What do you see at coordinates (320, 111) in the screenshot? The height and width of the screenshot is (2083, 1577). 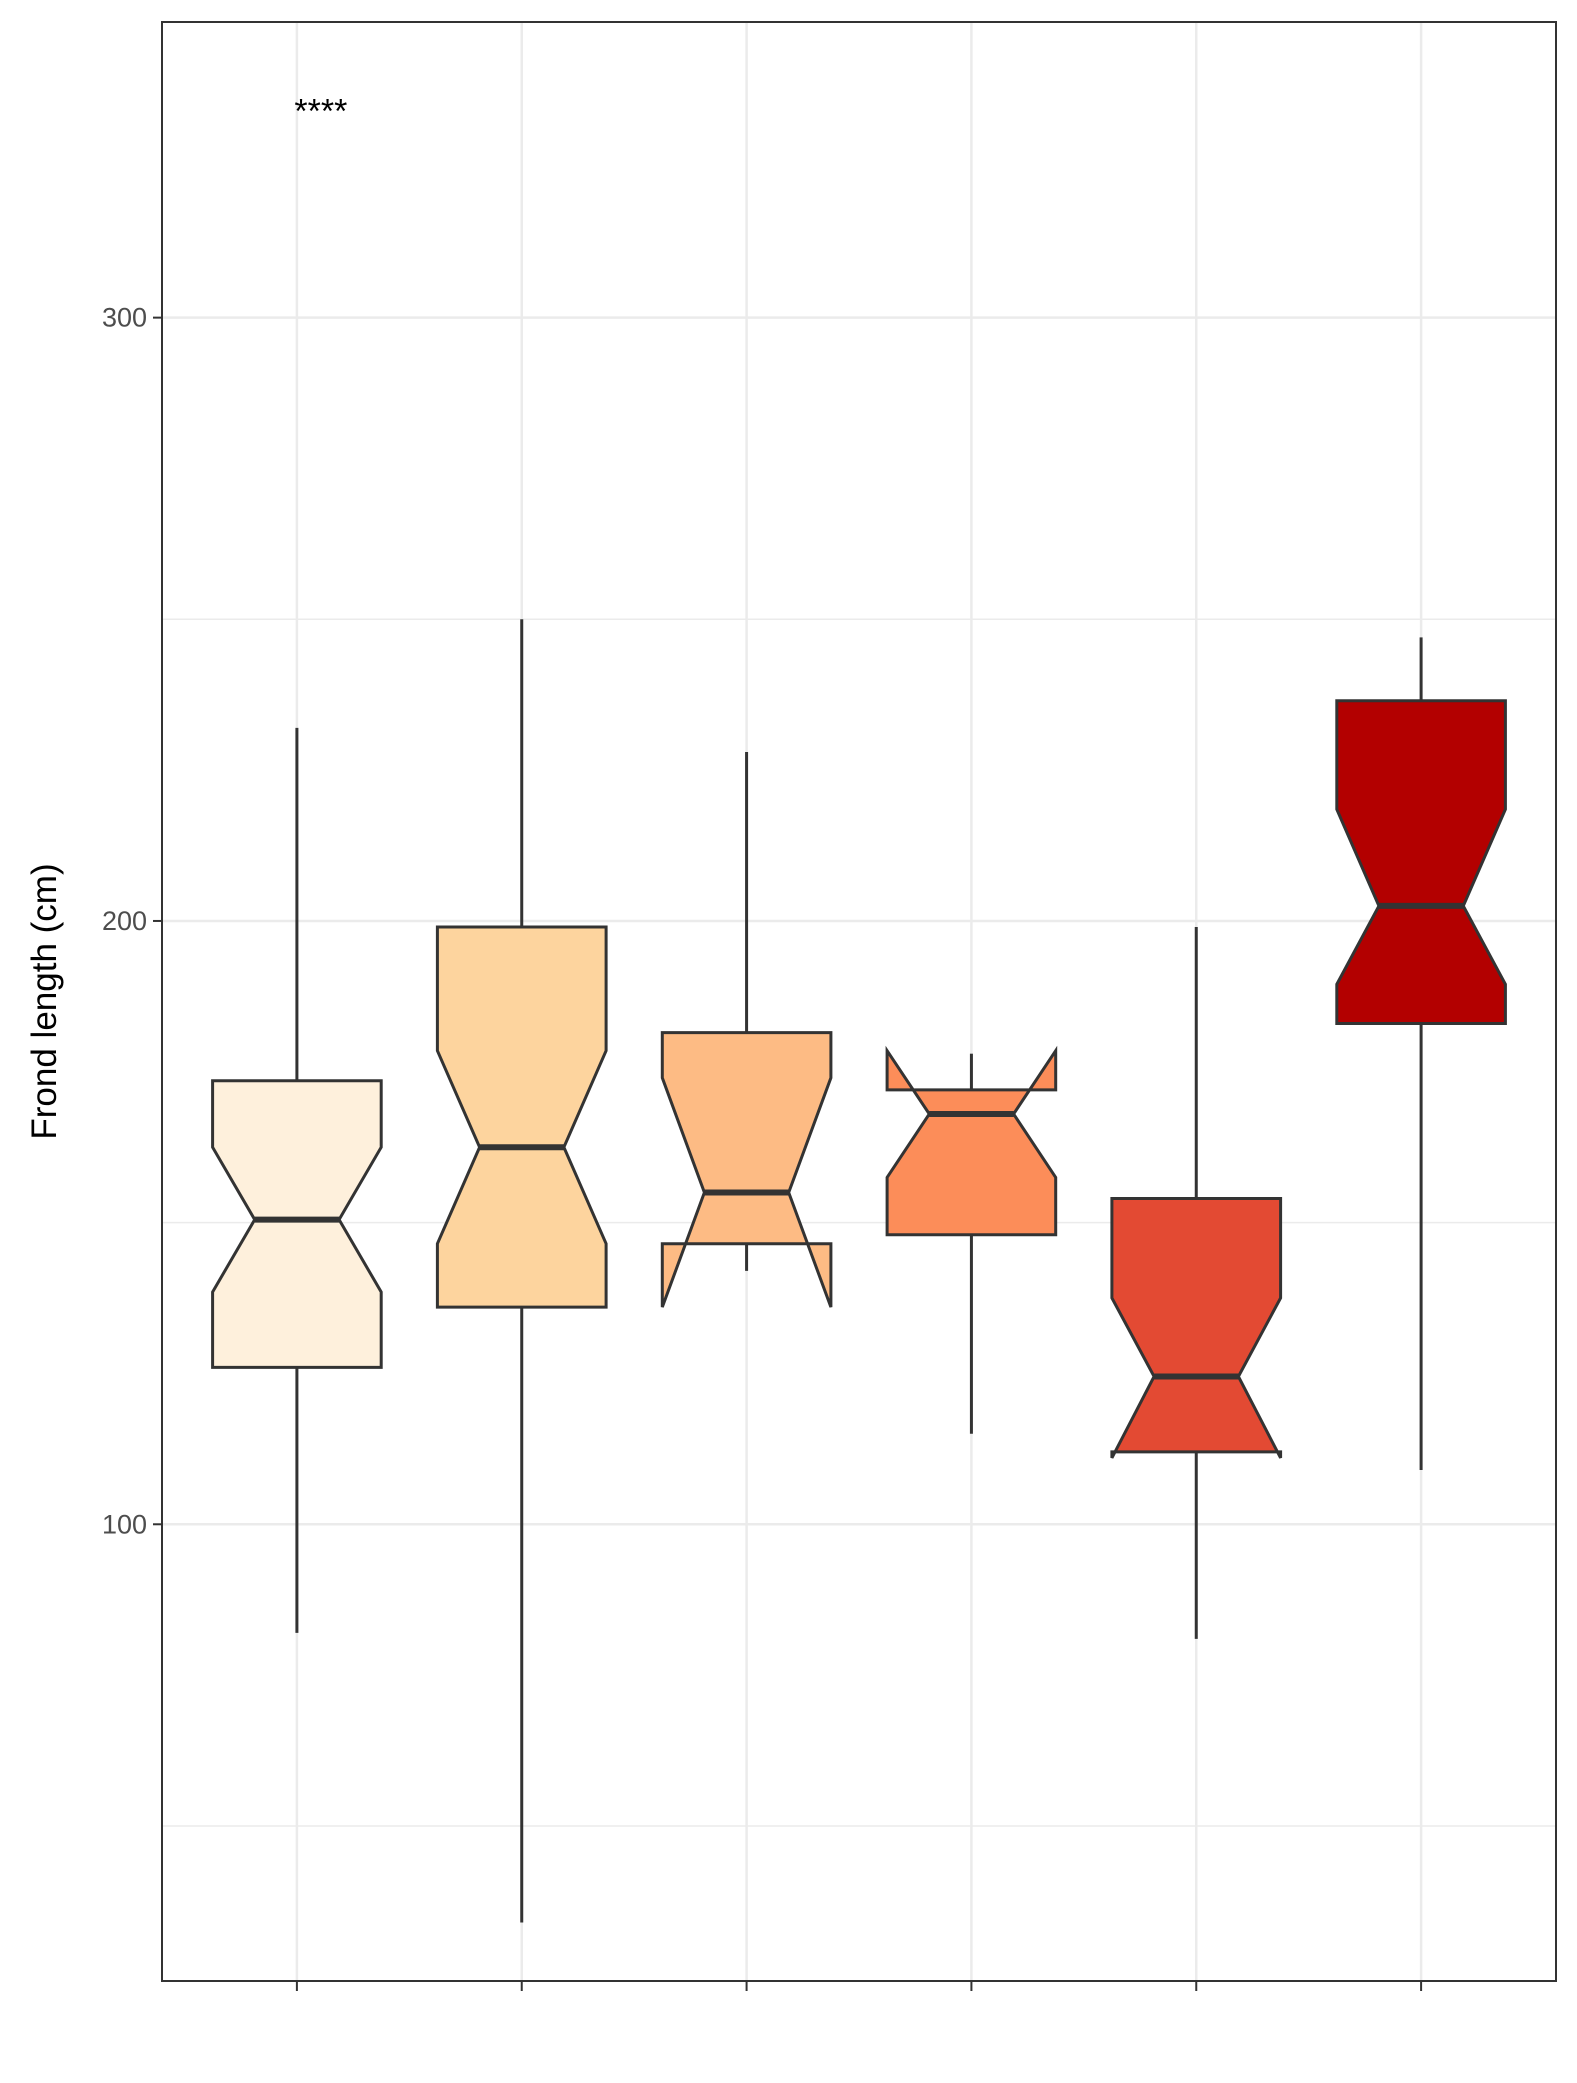 I see `significance-annotation: ****` at bounding box center [320, 111].